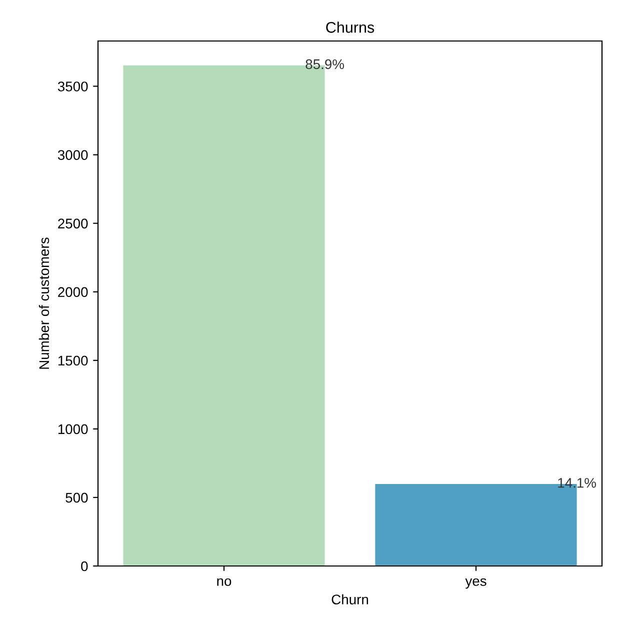 Image resolution: width=617 pixels, height=621 pixels. I want to click on y-tick-label: 3000, so click(73, 155).